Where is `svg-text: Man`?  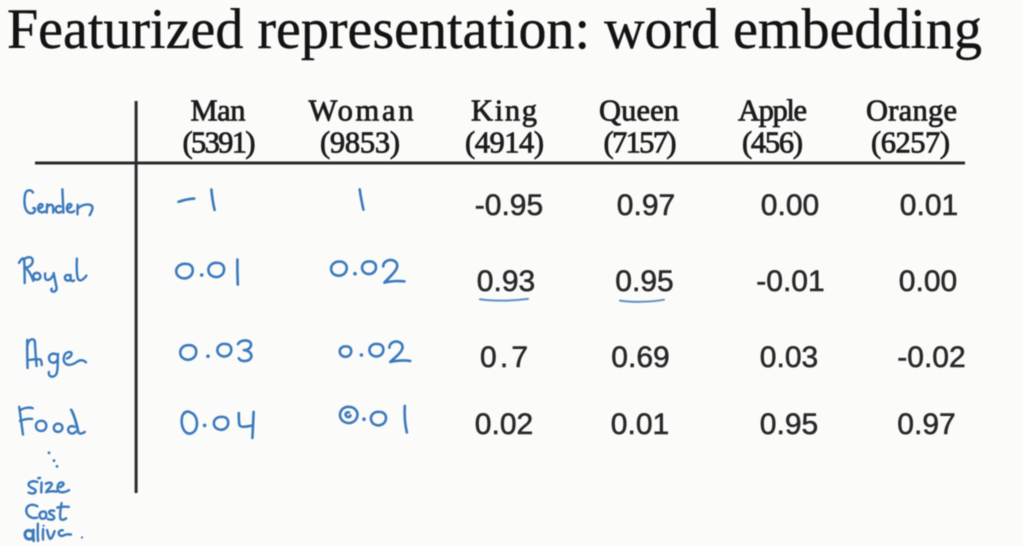
svg-text: Man is located at coordinates (218, 111).